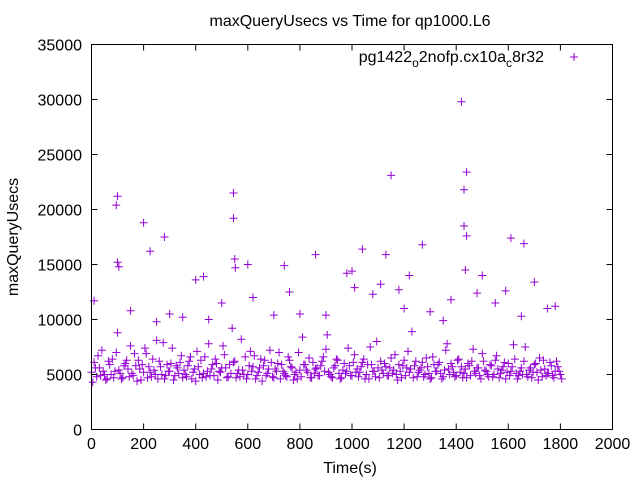 The height and width of the screenshot is (485, 640). Describe the element at coordinates (509, 444) in the screenshot. I see `x-tick-label: 1600` at that location.